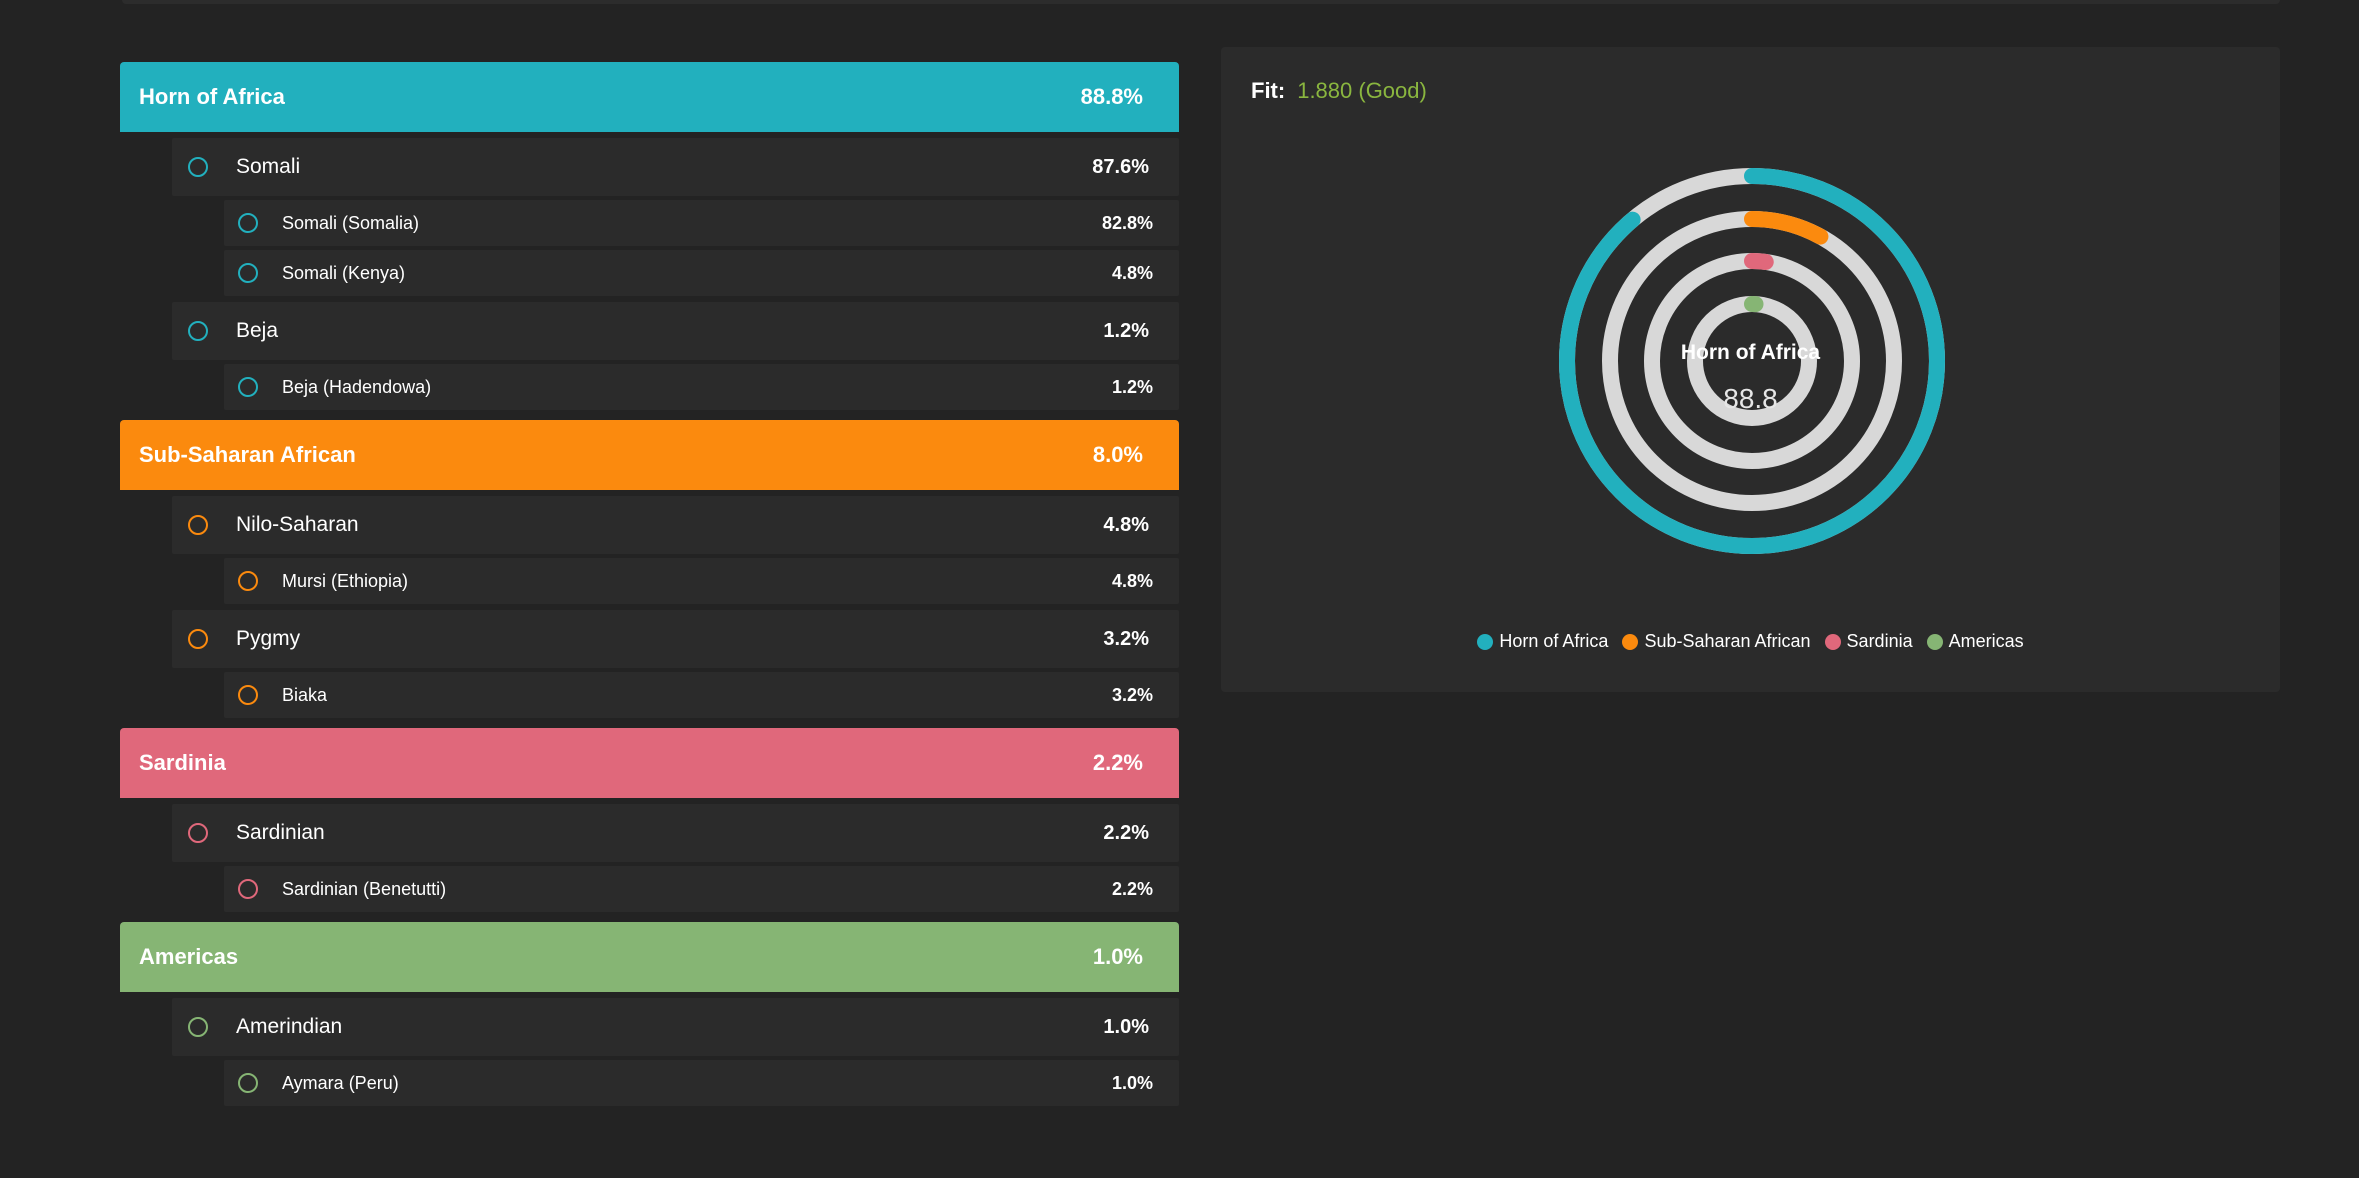 The image size is (2359, 1178). What do you see at coordinates (649, 455) in the screenshot?
I see `group-header: Sub-Saharan African 8.0%` at bounding box center [649, 455].